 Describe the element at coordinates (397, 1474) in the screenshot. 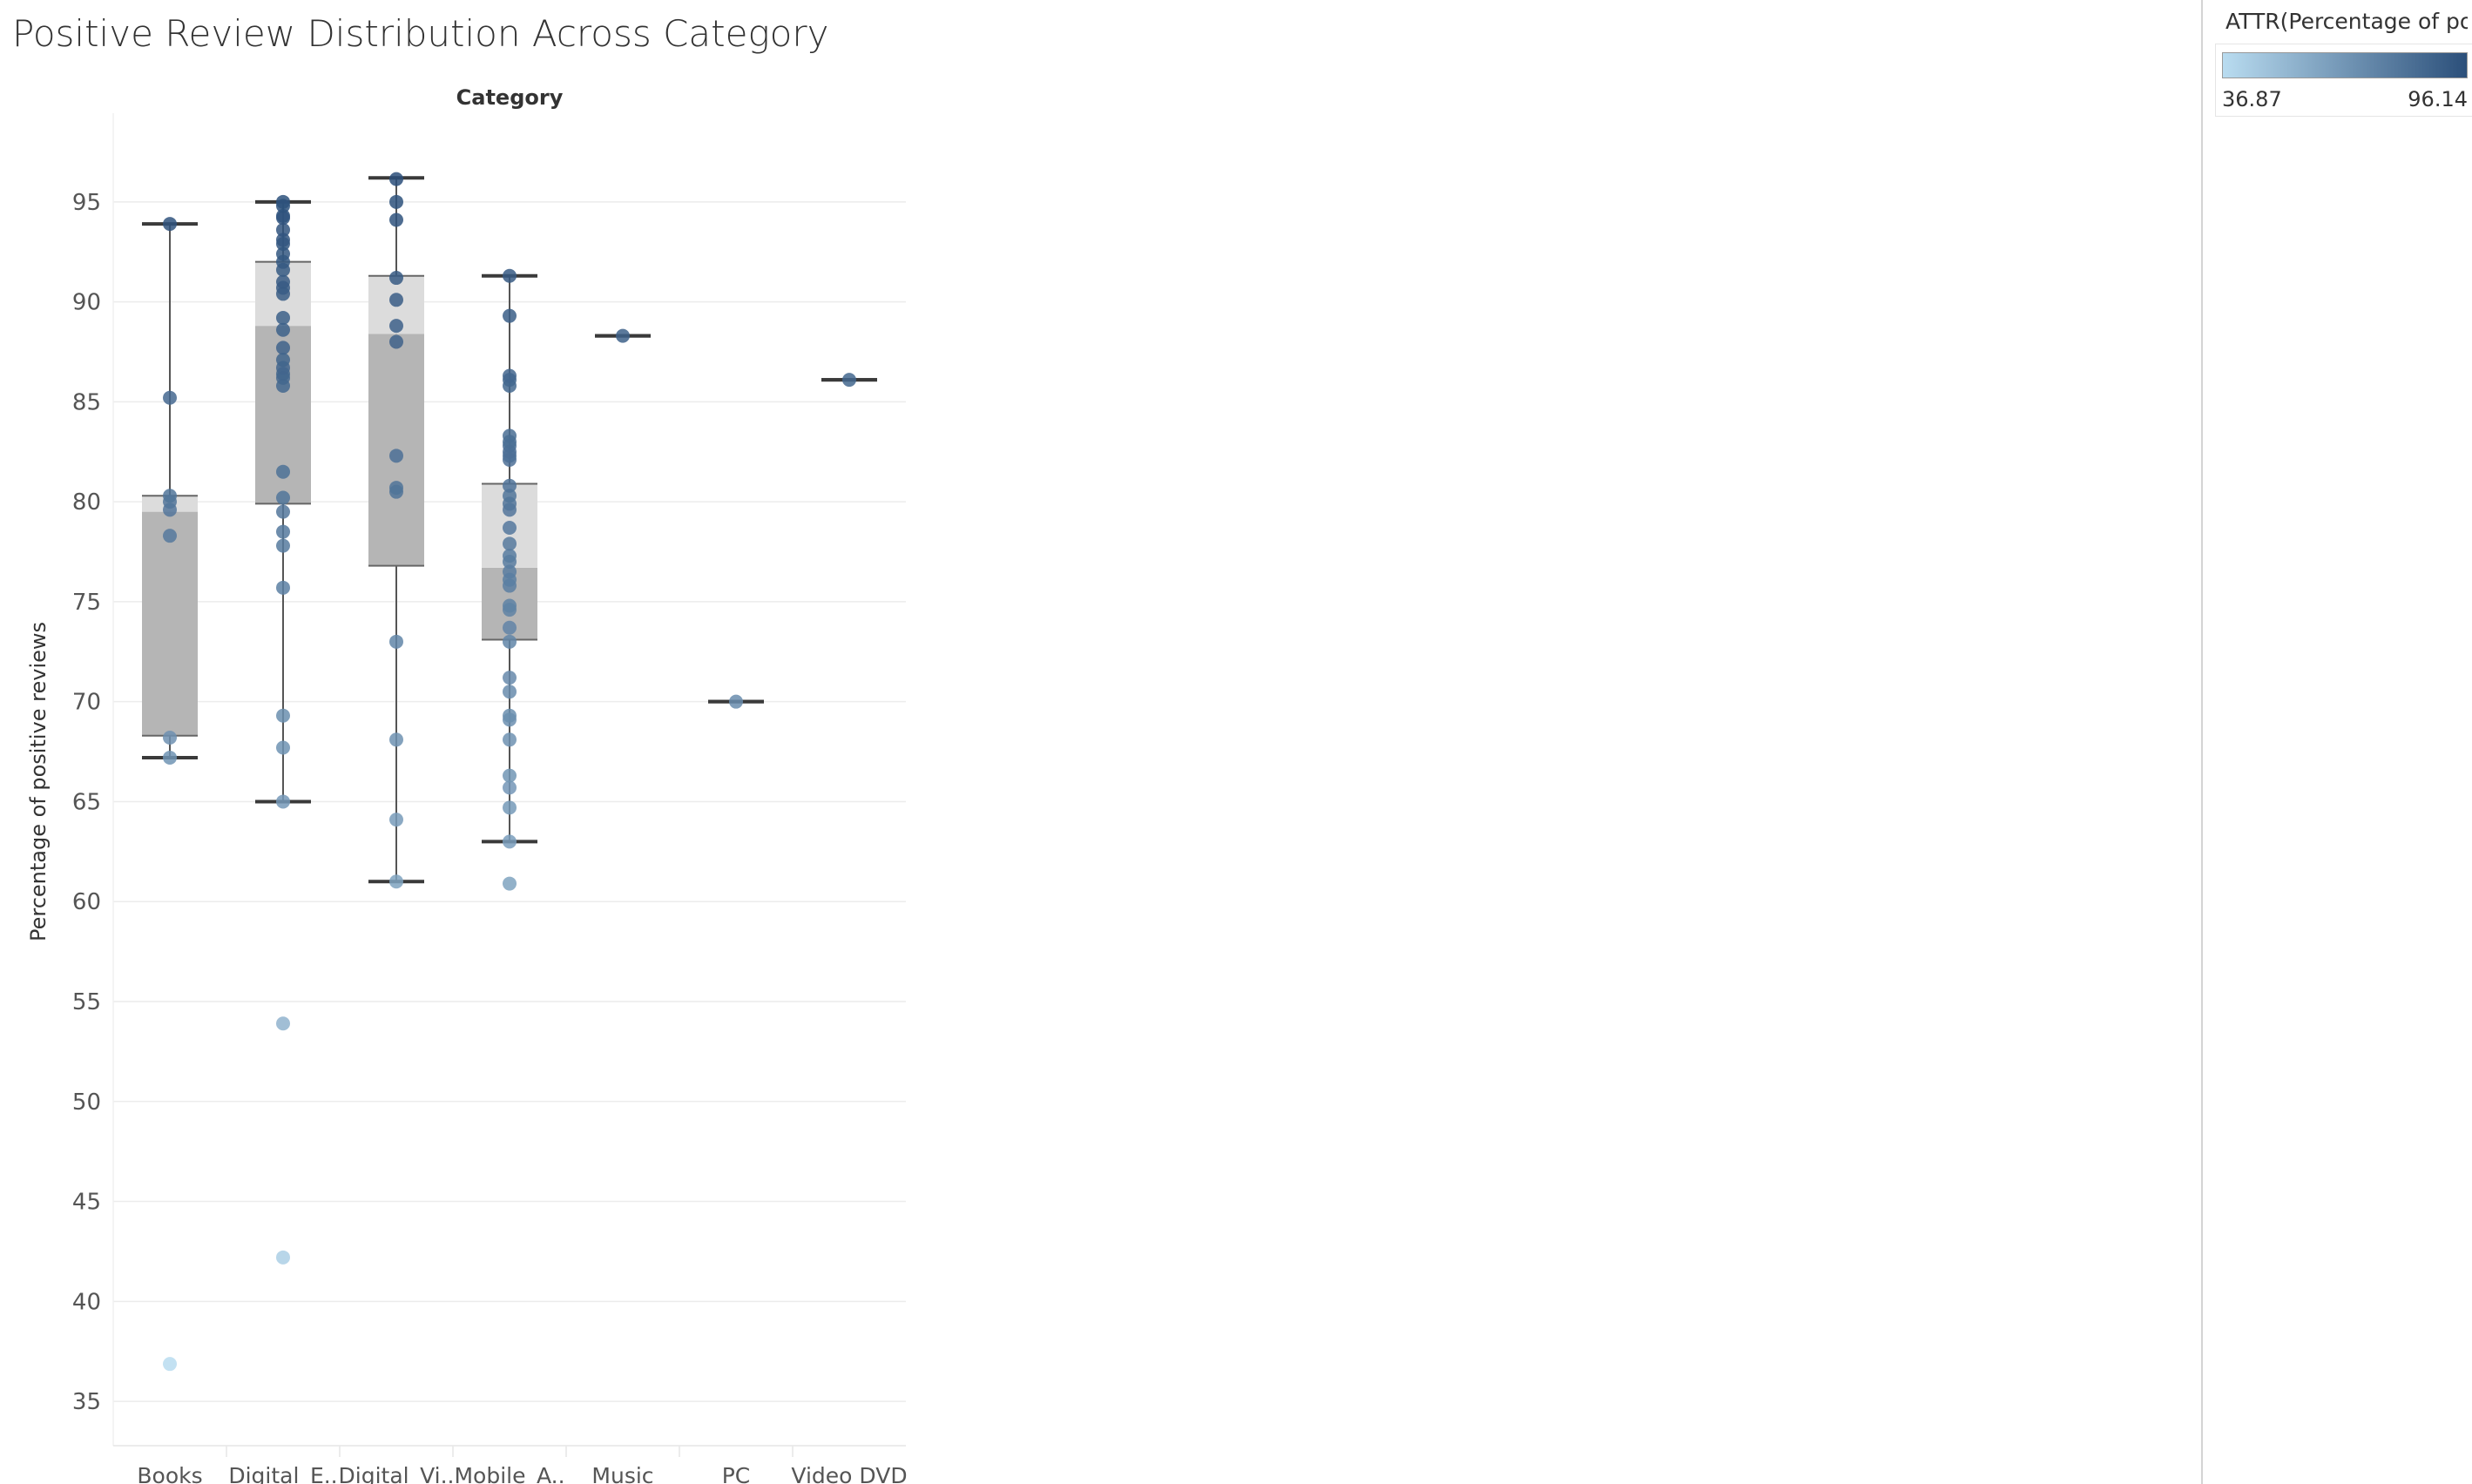

I see `x-tick-label: Digital_Vi..` at that location.